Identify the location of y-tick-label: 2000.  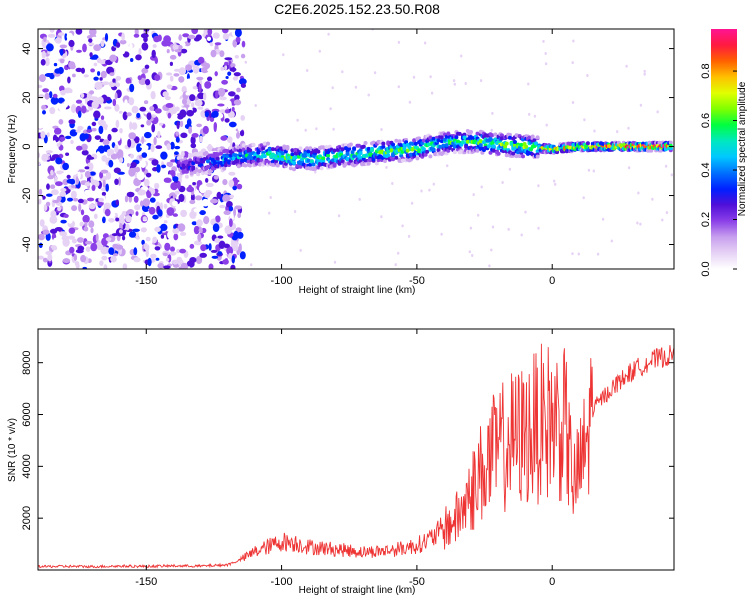
(27, 518).